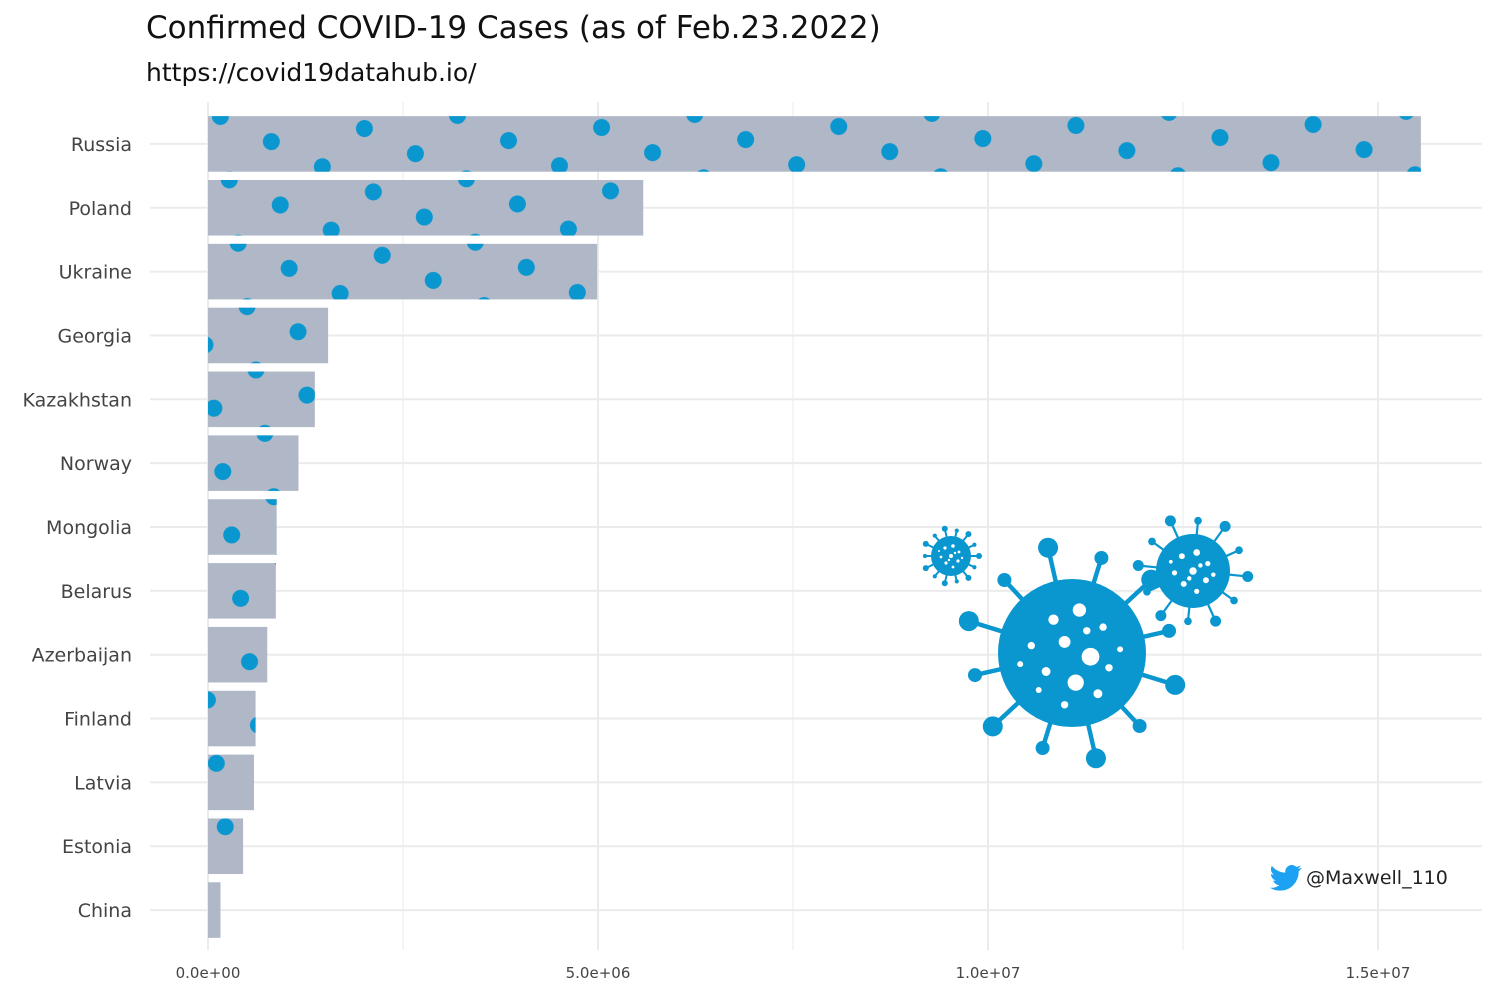 The image size is (1500, 1000). Describe the element at coordinates (1286, 878) in the screenshot. I see `twitter-bird-icon` at that location.